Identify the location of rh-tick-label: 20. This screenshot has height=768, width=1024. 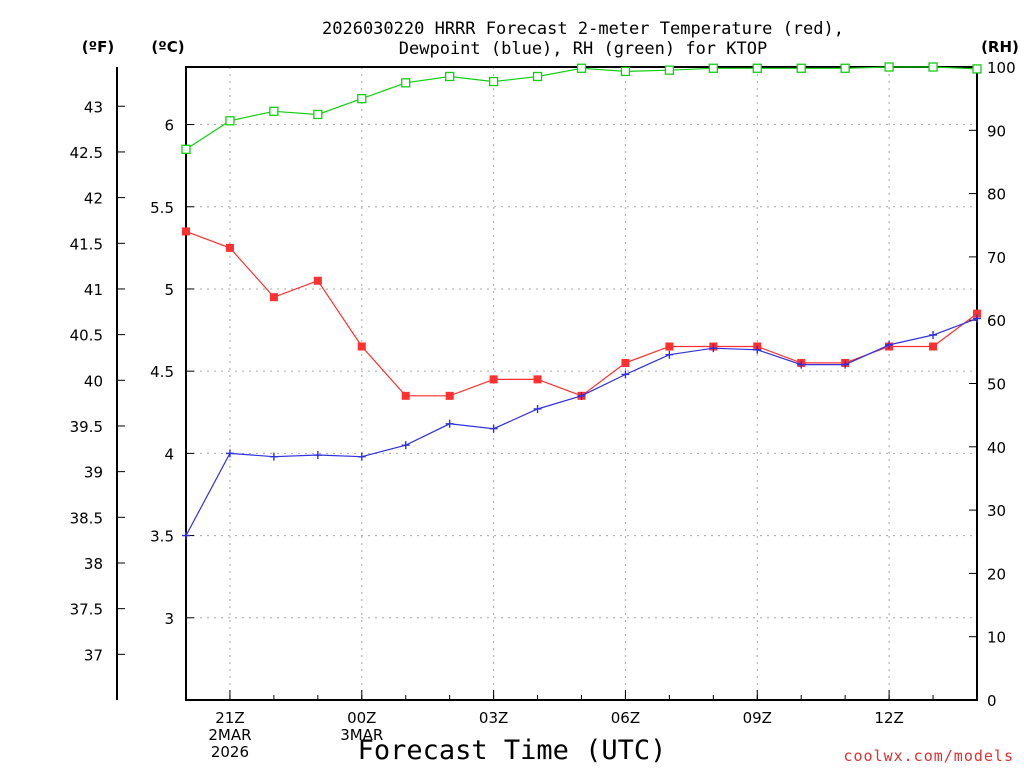
(996, 574).